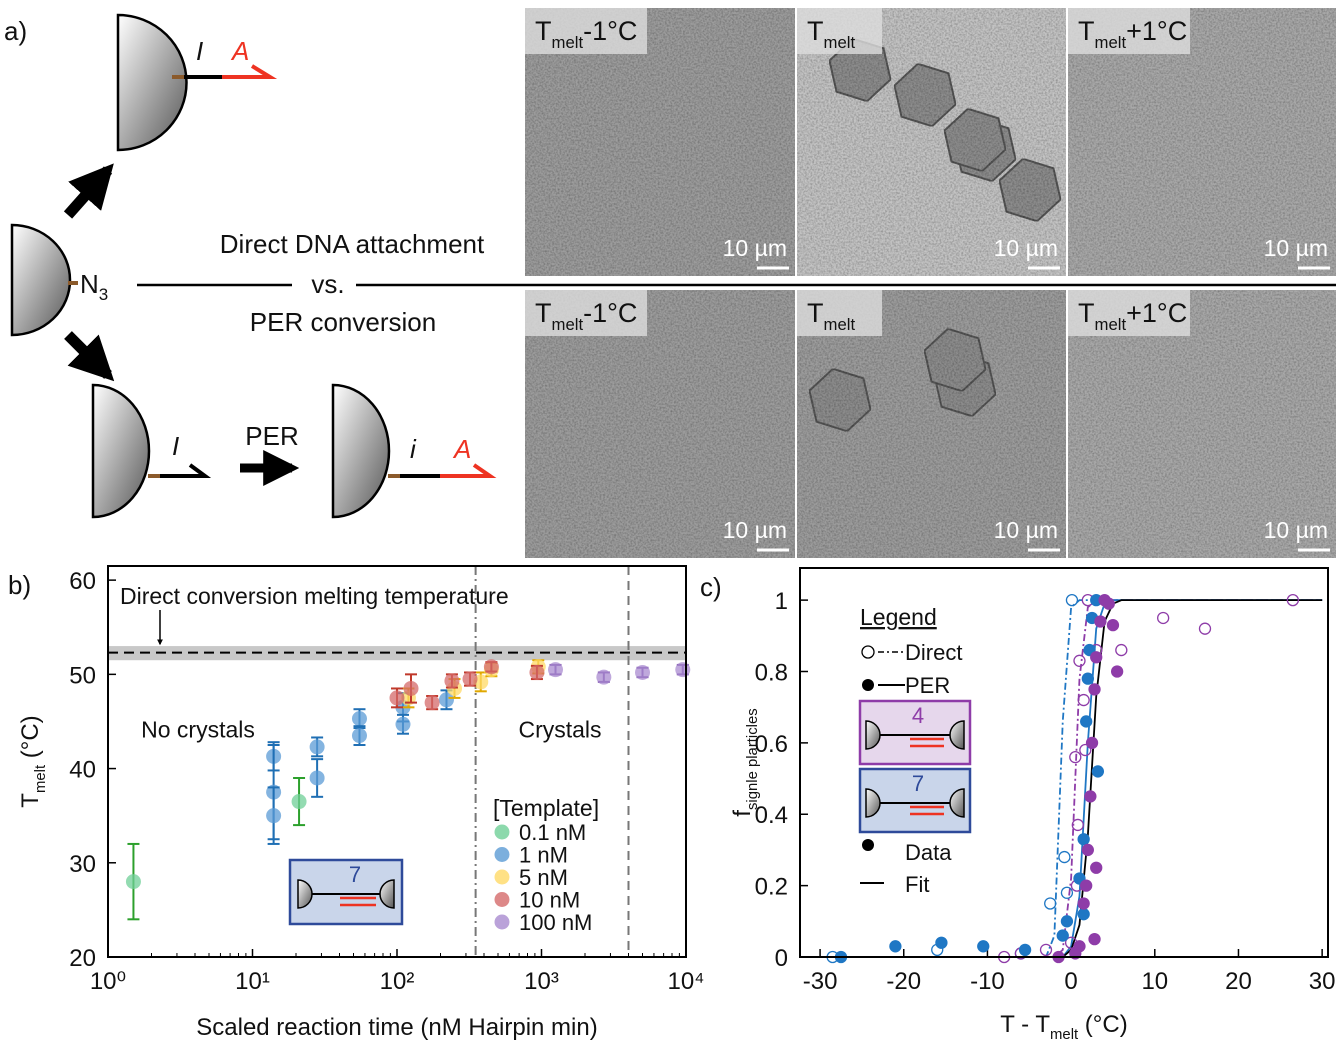 This screenshot has width=1336, height=1044. I want to click on y-axis-label-group: Tmelt (°C), so click(33, 761).